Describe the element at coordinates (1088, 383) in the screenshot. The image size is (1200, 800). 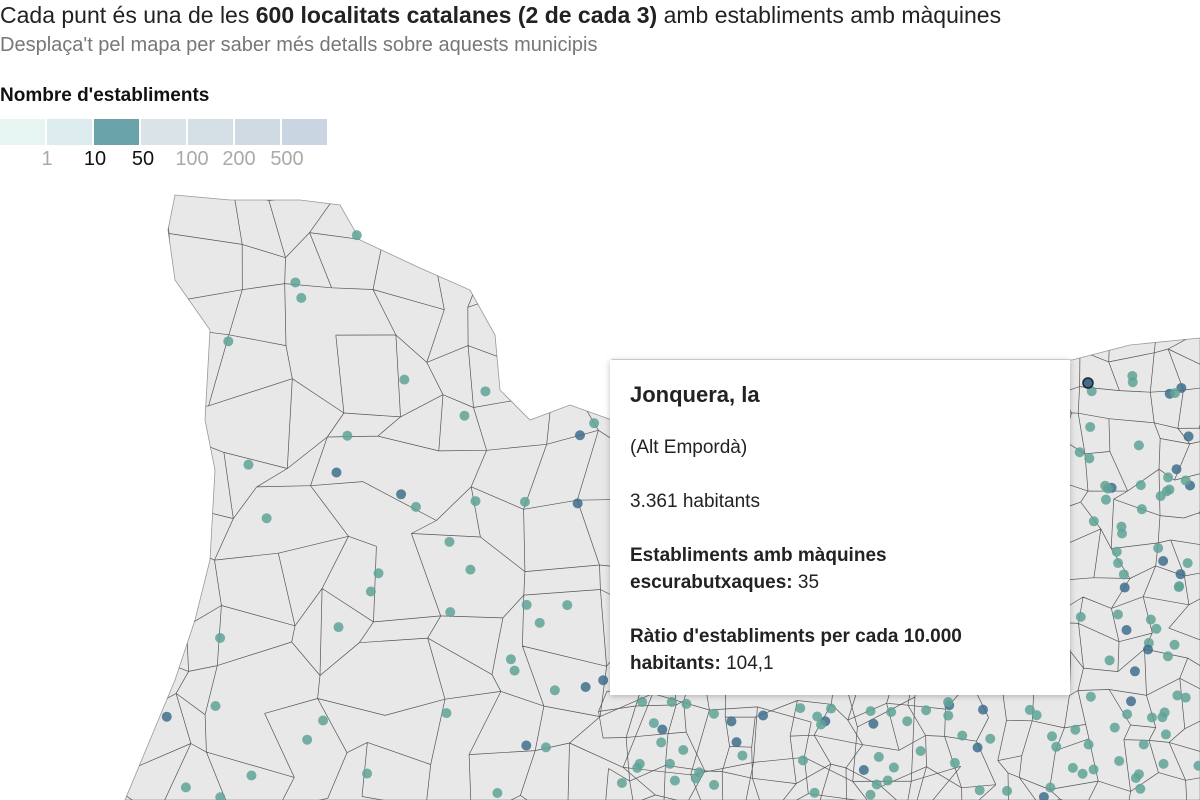
I see `selected-municipality-dot` at that location.